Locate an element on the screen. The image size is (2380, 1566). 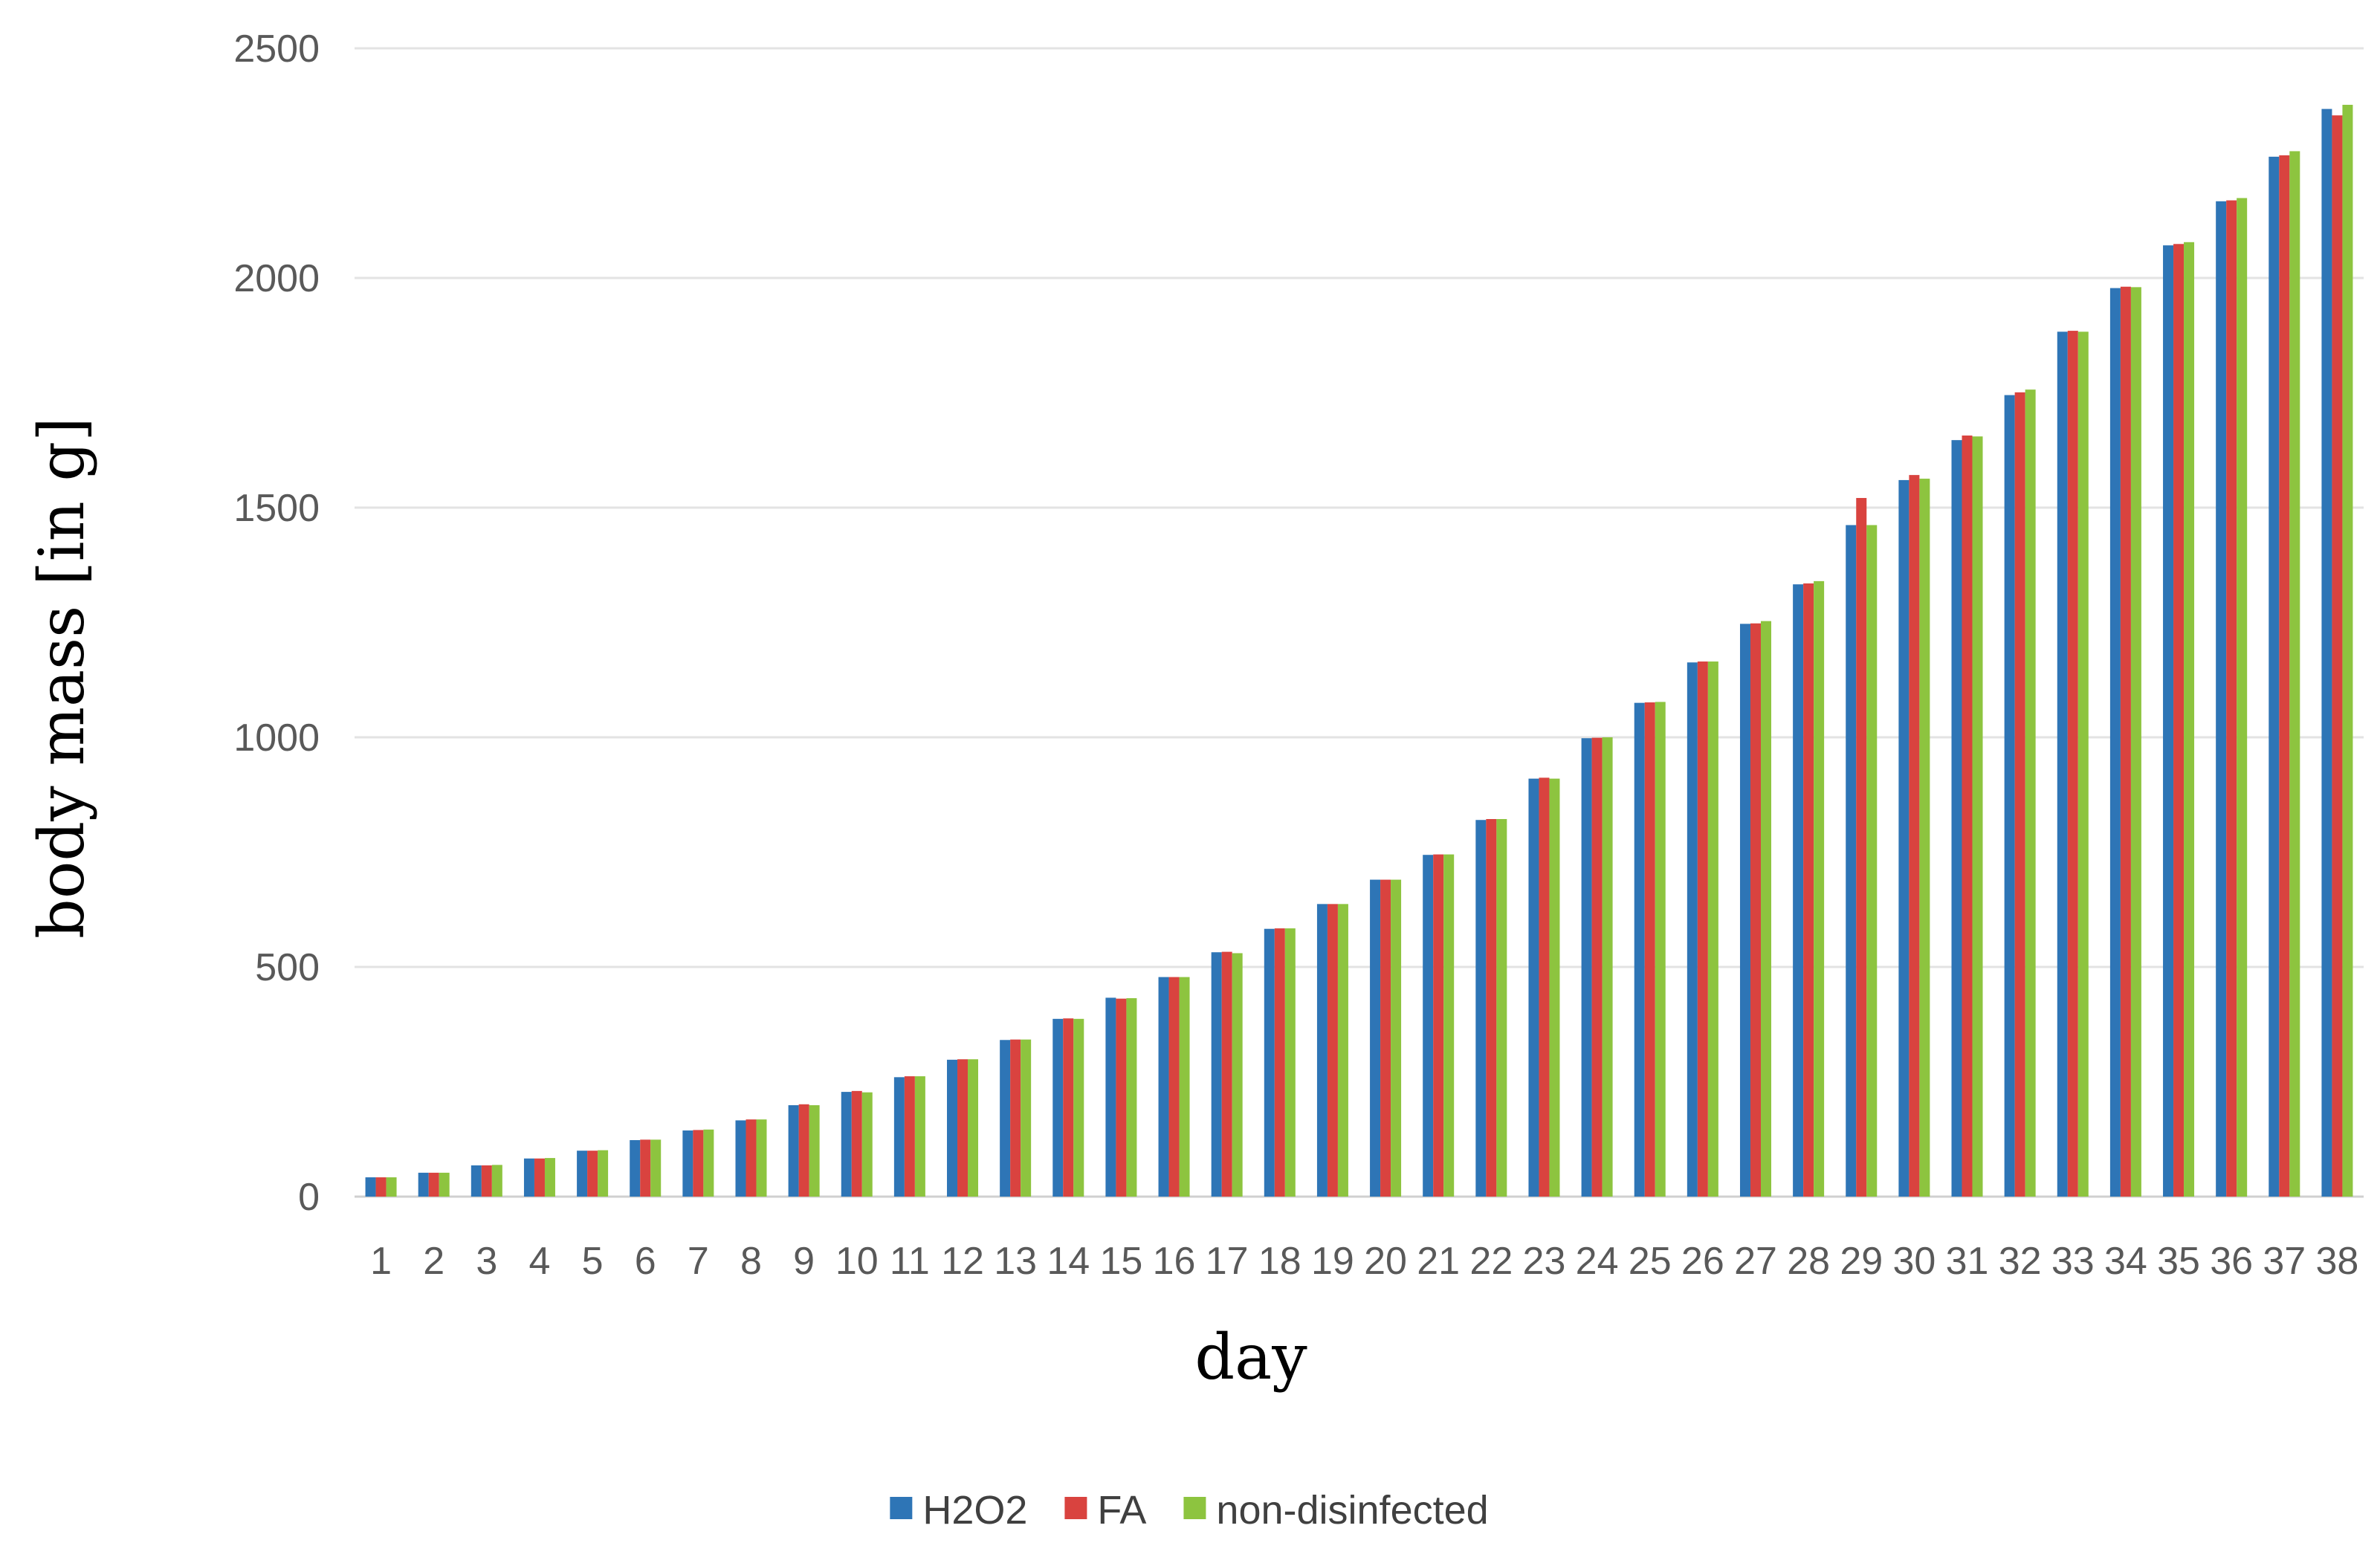
x-tick-label: 34 is located at coordinates (2125, 1261).